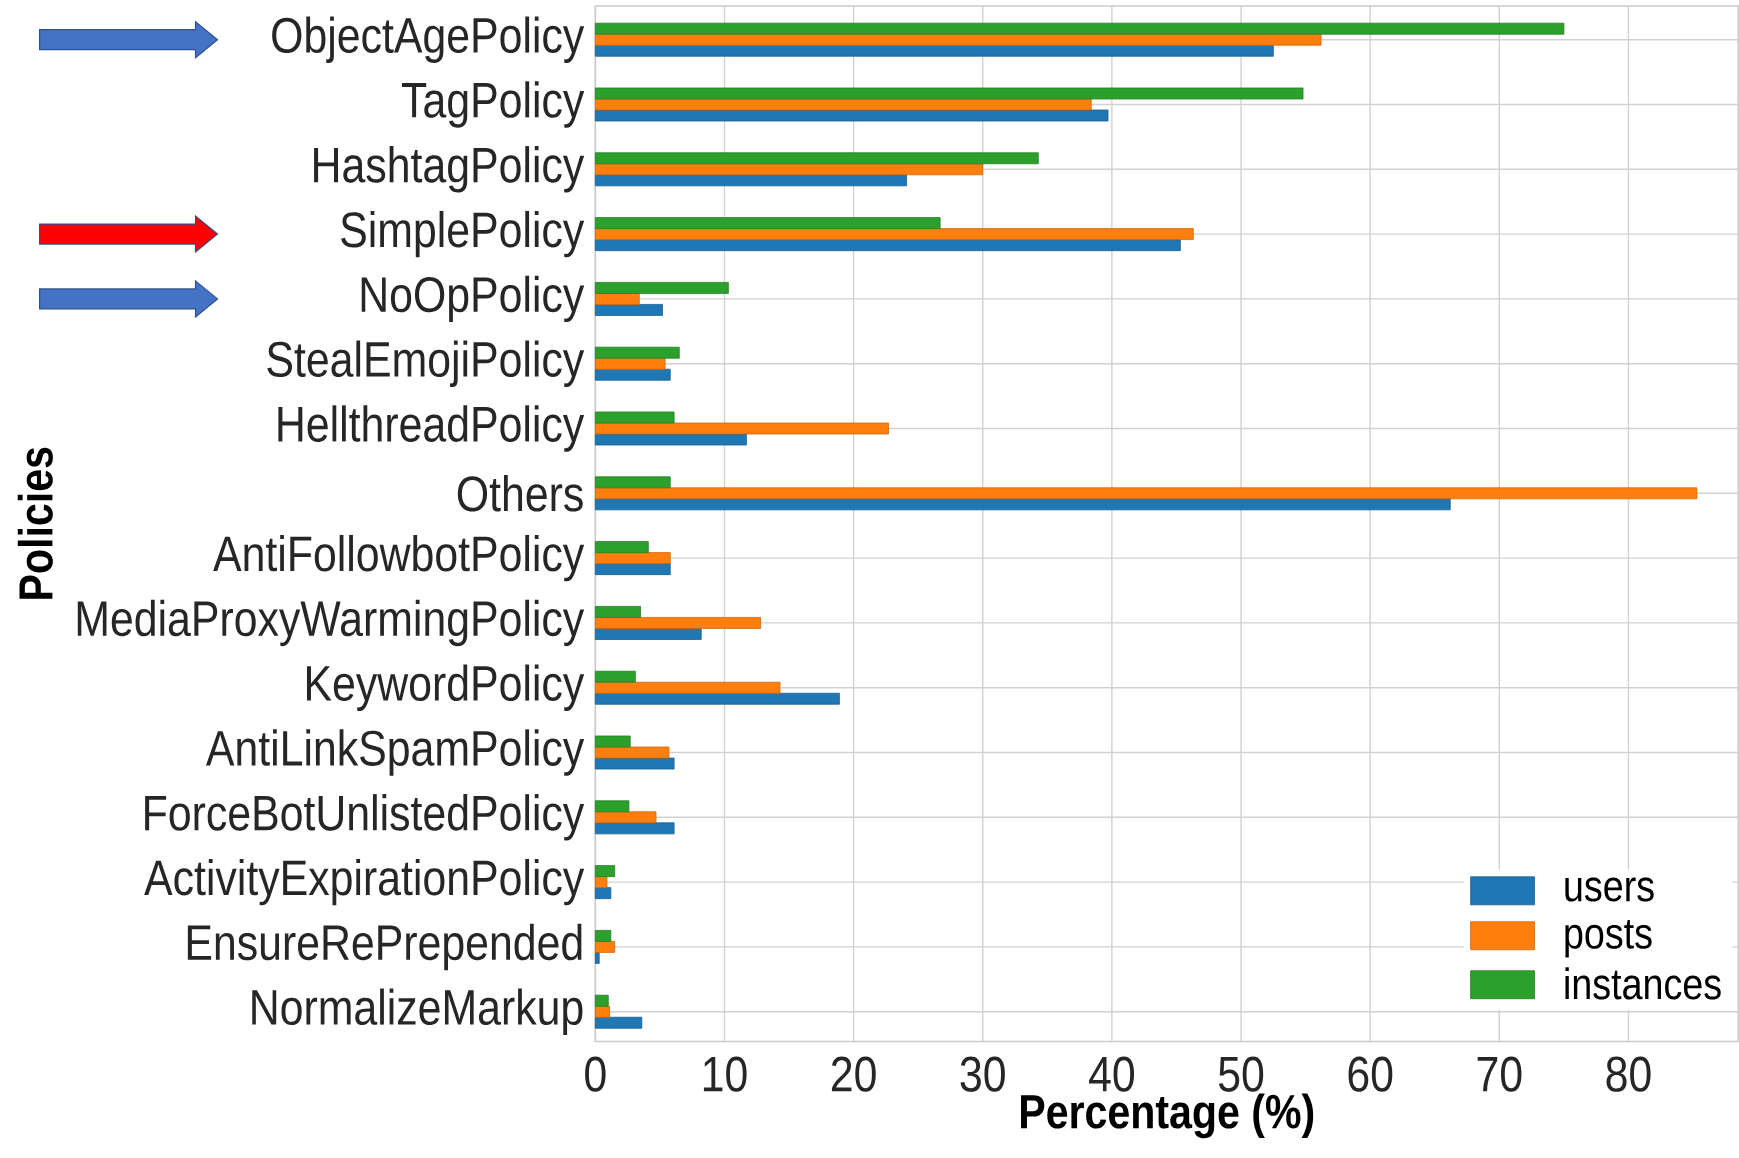 The width and height of the screenshot is (1739, 1158). What do you see at coordinates (428, 39) in the screenshot?
I see `y-tick-label: ObjectAgePolicy` at bounding box center [428, 39].